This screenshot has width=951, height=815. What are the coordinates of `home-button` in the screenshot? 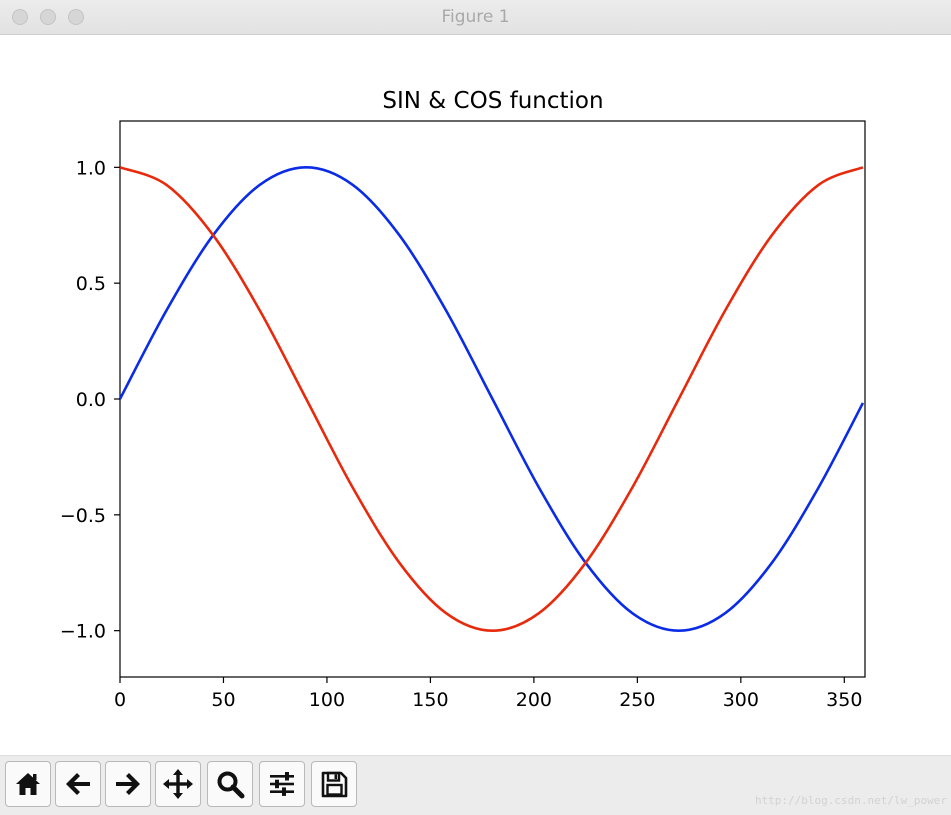 It's located at (28, 784).